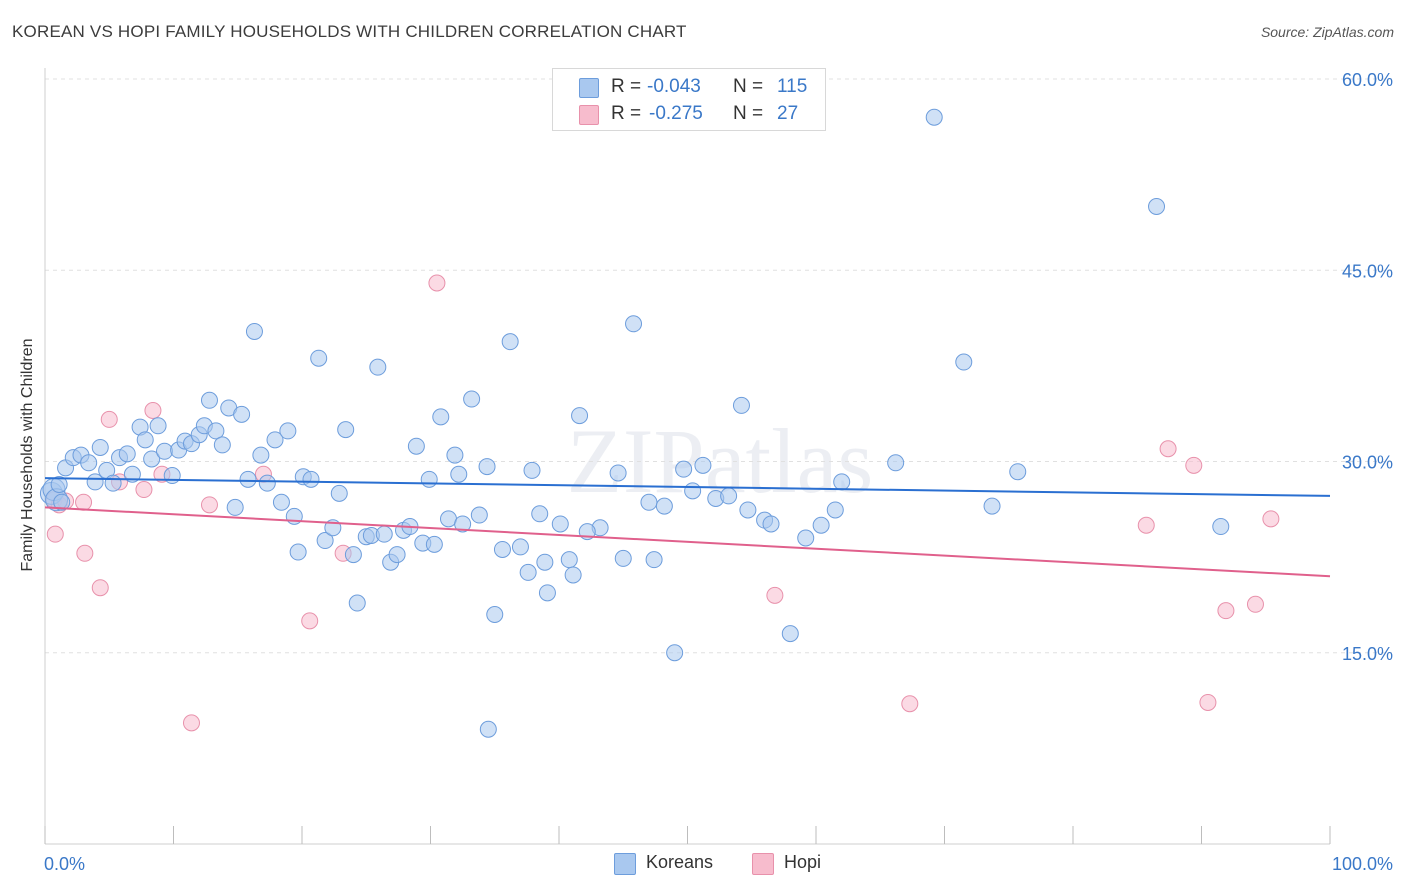 The width and height of the screenshot is (1406, 892). I want to click on stats-row-hopi: R = -0.275 N = 27, so click(689, 114).